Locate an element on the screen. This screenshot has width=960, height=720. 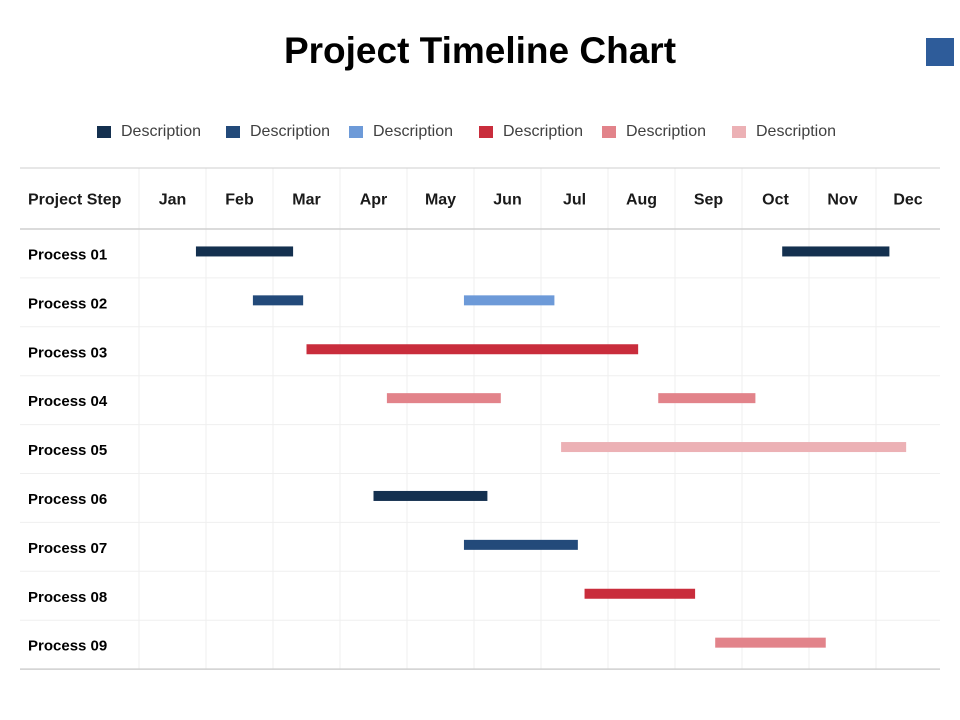
month-label: Feb is located at coordinates (239, 200).